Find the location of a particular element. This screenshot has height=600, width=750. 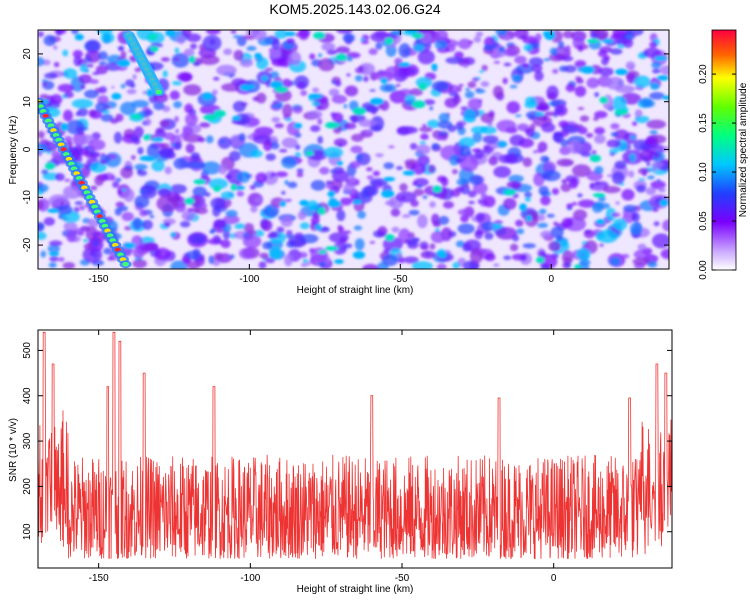

snr-x-label: Height of straight line (km) is located at coordinates (355, 589).